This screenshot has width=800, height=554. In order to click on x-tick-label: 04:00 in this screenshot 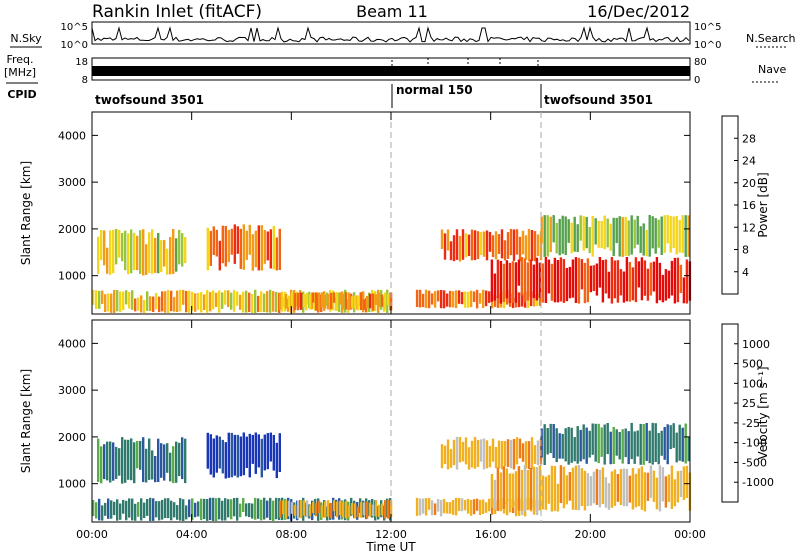, I will do `click(192, 534)`.